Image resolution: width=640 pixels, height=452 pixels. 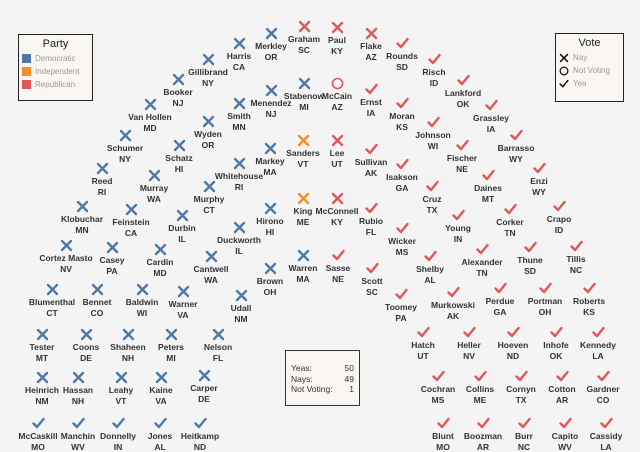 I want to click on senator-state: OR, so click(x=271, y=57).